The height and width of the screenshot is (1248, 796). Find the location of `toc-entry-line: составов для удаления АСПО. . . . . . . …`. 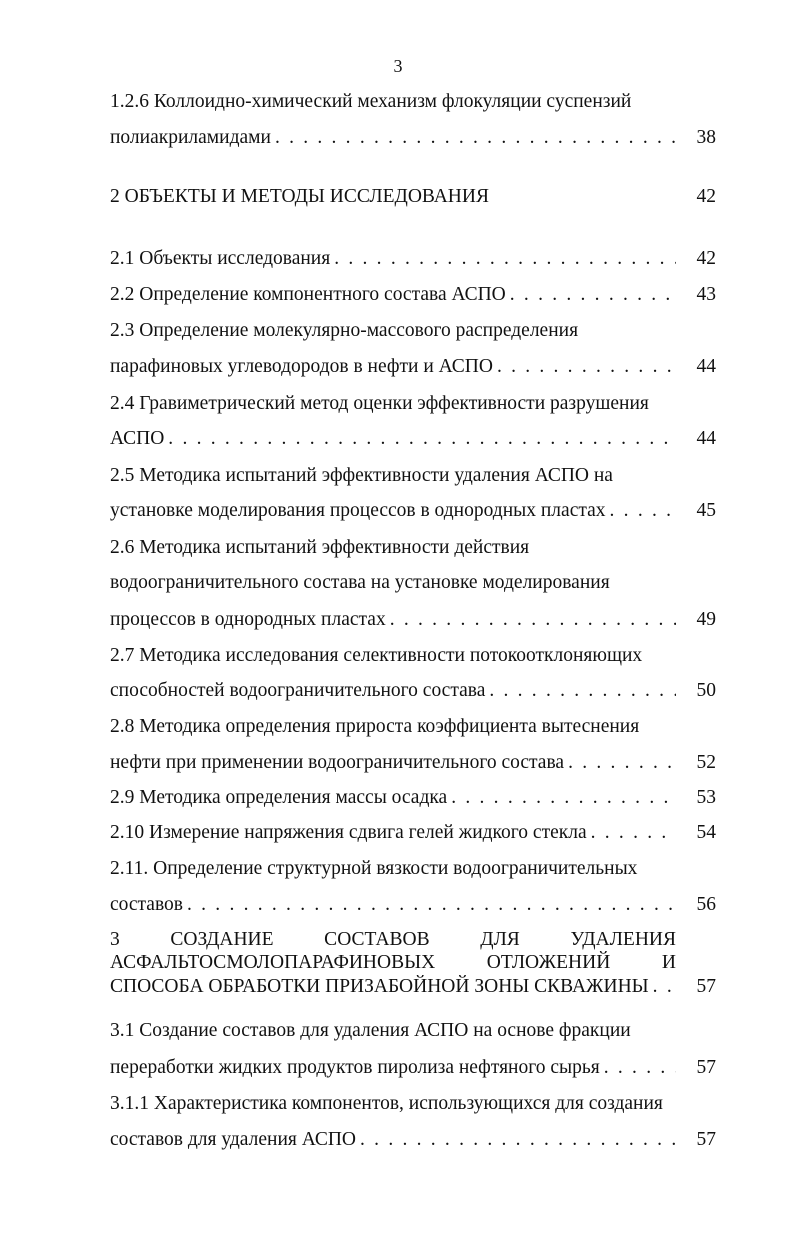

toc-entry-line: составов для удаления АСПО. . . . . . . … is located at coordinates (393, 1140).